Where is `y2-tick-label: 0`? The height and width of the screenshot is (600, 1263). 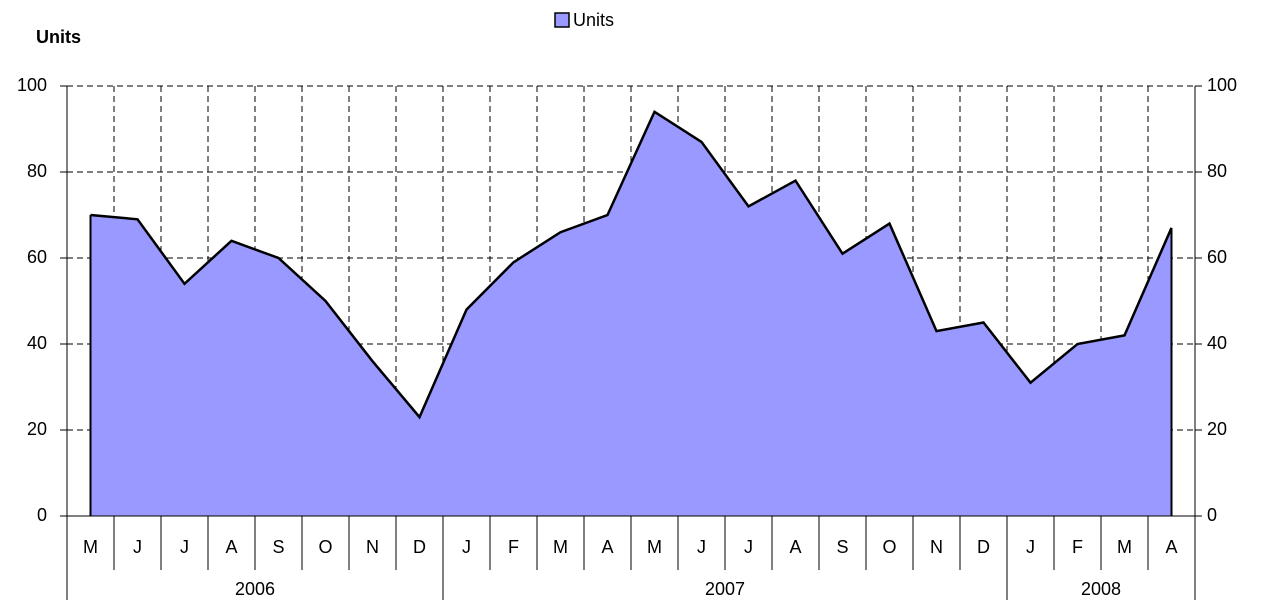 y2-tick-label: 0 is located at coordinates (1212, 515).